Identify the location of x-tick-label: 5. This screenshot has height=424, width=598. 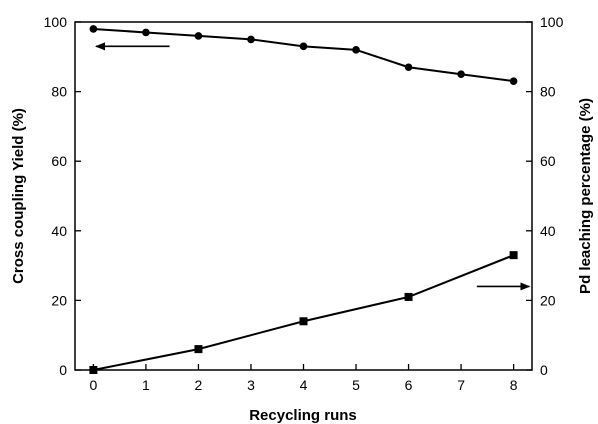
(356, 385).